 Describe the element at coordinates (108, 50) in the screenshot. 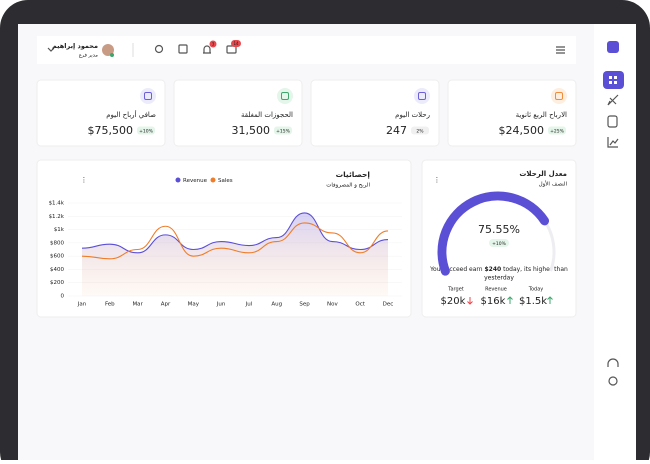

I see `avatar` at that location.